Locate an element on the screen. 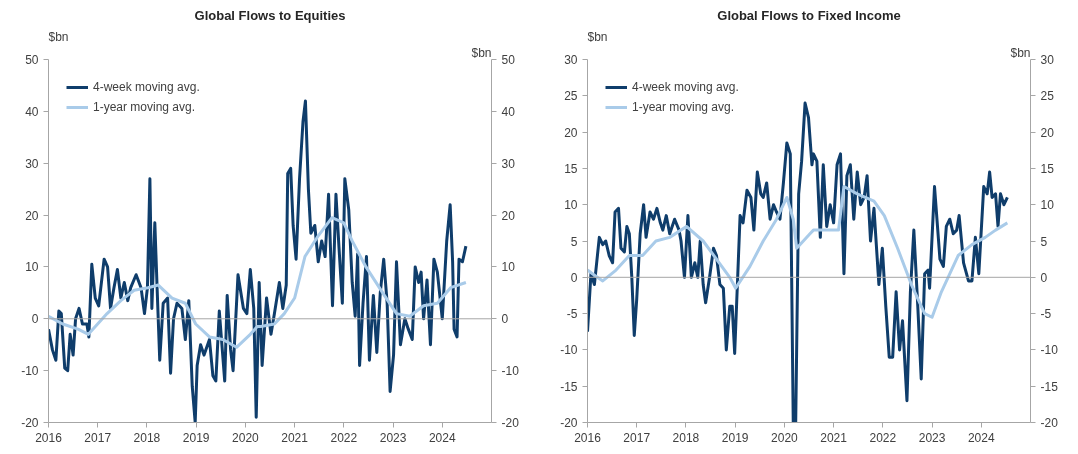  chart-title: Global Flows to Fixed Income is located at coordinates (809, 15).